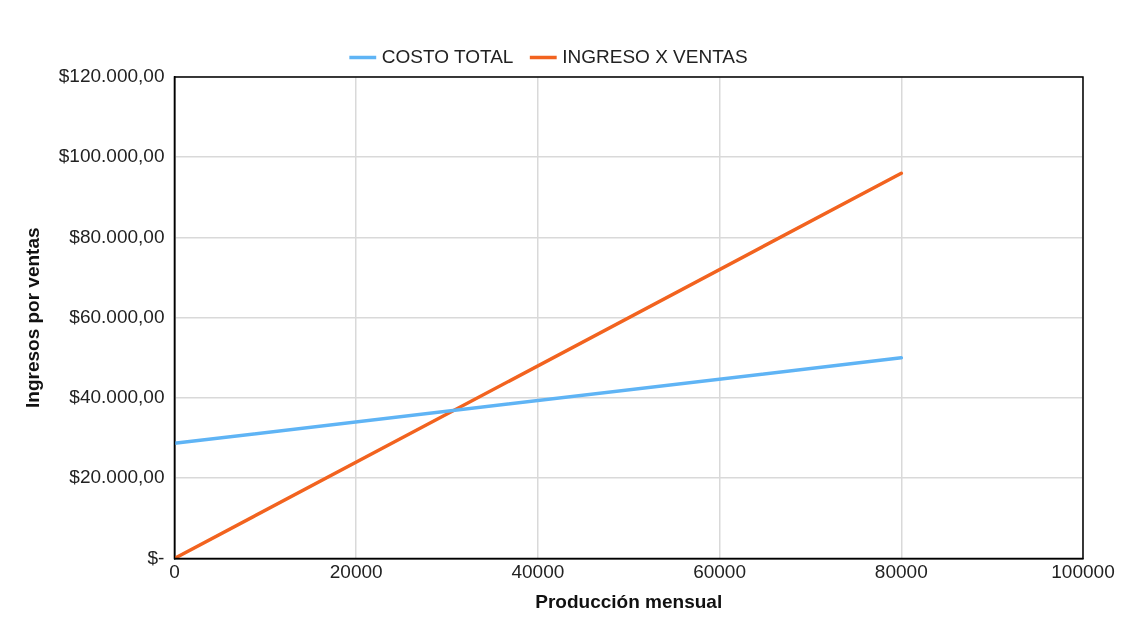 Image resolution: width=1135 pixels, height=637 pixels. Describe the element at coordinates (655, 56) in the screenshot. I see `legend-label: INGRESO X VENTAS` at that location.